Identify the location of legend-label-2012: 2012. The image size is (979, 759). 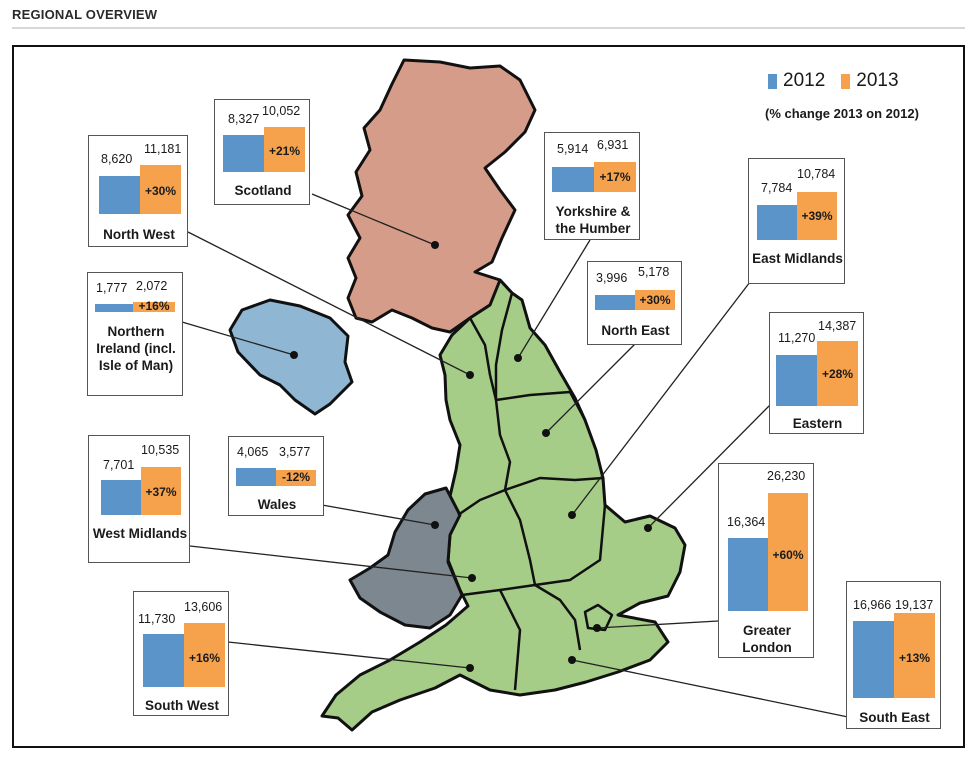
(804, 80).